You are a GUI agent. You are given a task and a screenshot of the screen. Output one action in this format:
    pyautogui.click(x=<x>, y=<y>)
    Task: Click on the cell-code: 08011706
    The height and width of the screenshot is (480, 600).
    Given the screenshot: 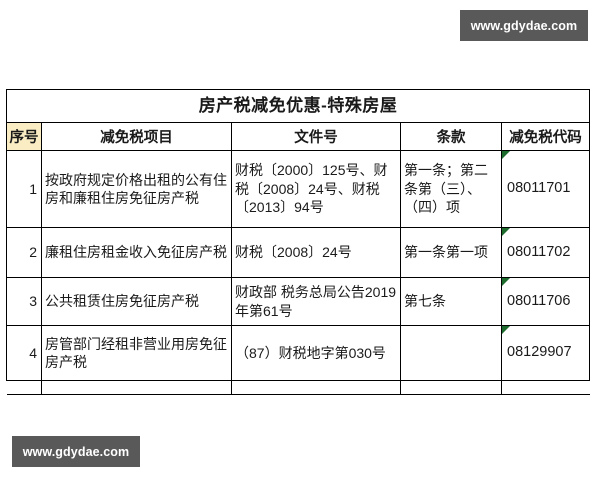 What is the action you would take?
    pyautogui.click(x=545, y=301)
    